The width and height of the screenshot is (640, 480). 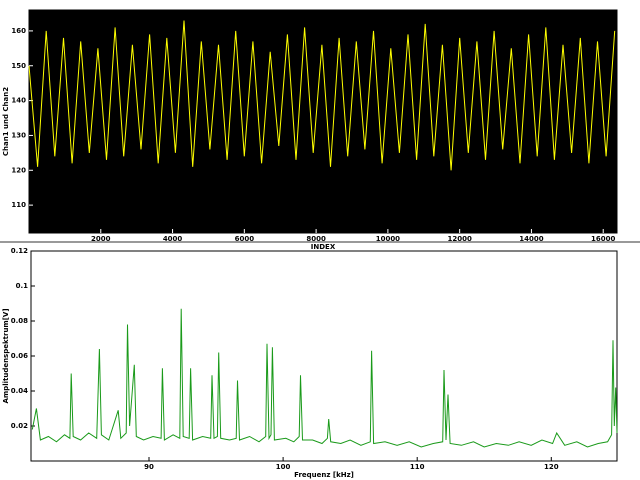 What do you see at coordinates (283, 467) in the screenshot?
I see `x-tick-label: 100` at bounding box center [283, 467].